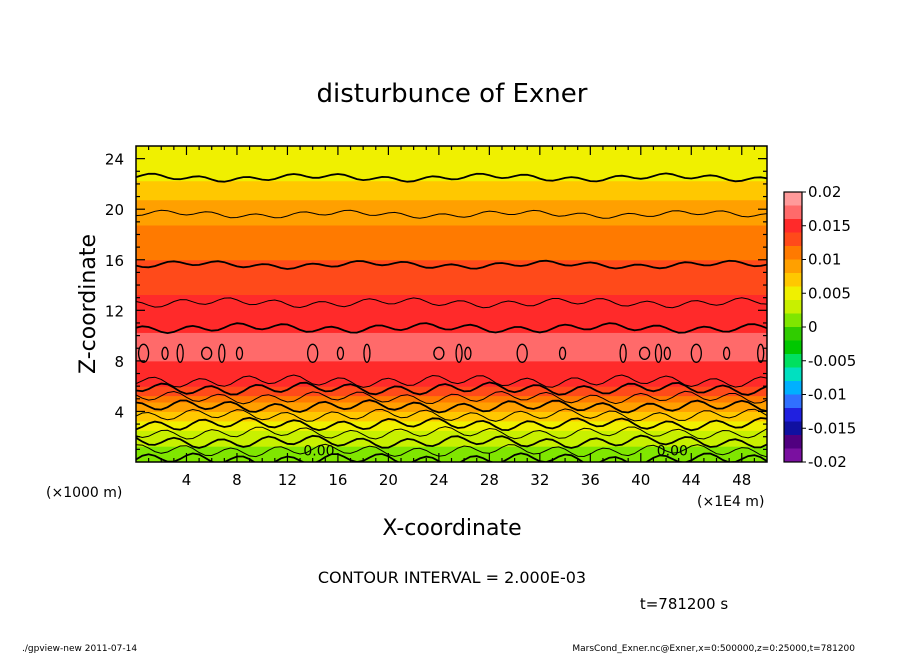  What do you see at coordinates (824, 192) in the screenshot?
I see `colorbar-label: 0.02` at bounding box center [824, 192].